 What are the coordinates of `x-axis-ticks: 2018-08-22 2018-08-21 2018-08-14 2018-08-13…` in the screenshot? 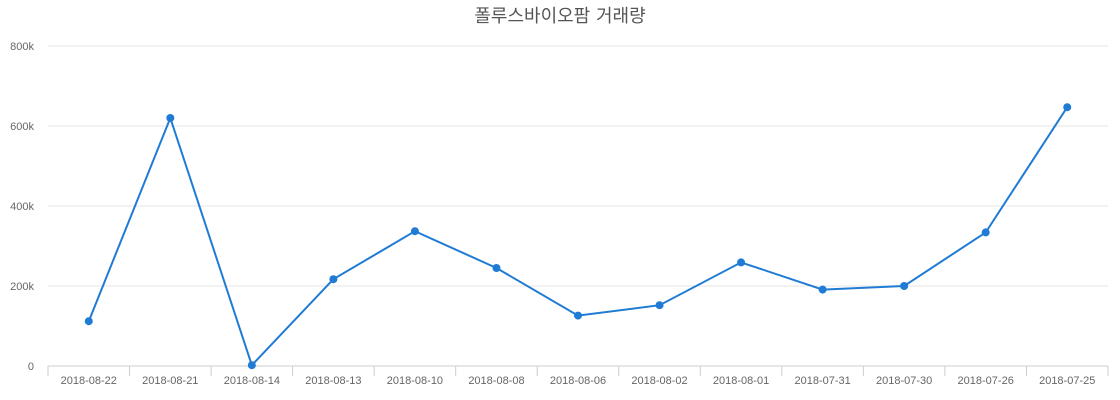 It's located at (578, 381).